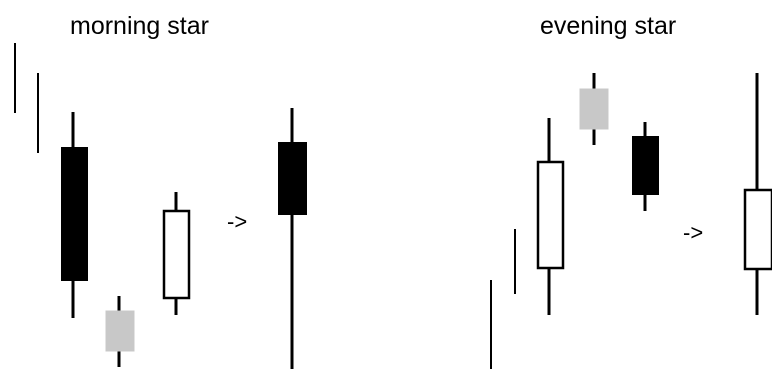  Describe the element at coordinates (645, 166) in the screenshot. I see `evening-candle-bearish` at that location.